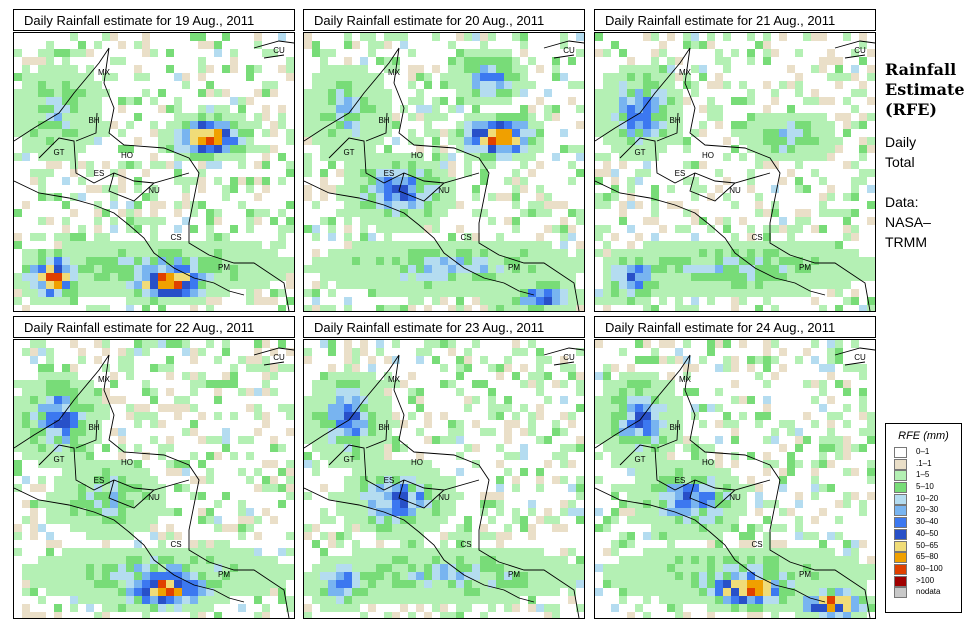  I want to click on period-line: Daily, so click(901, 142).